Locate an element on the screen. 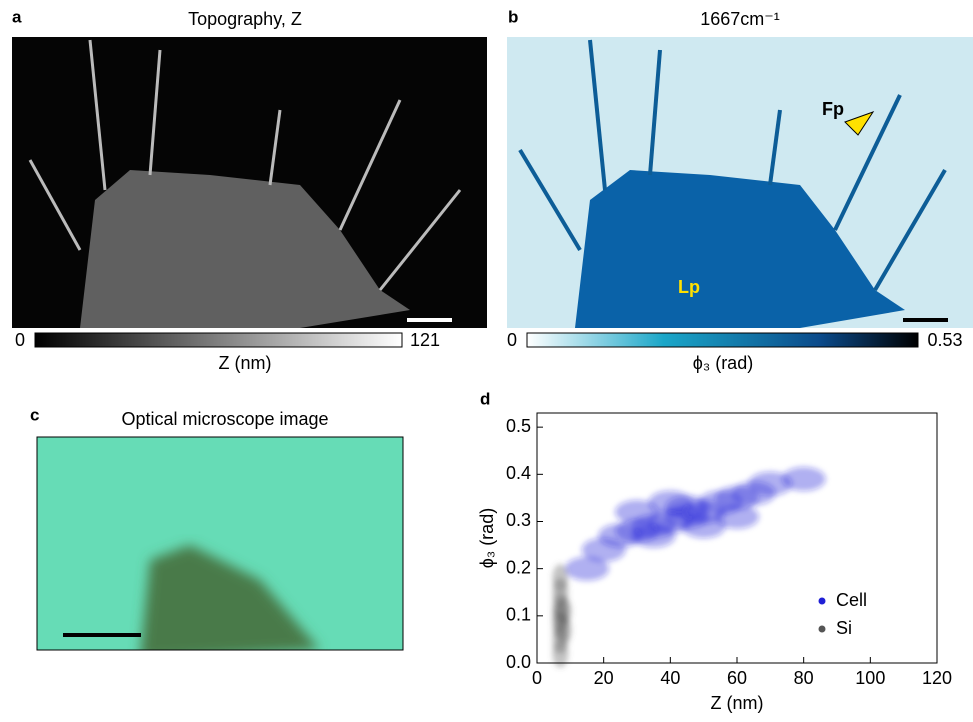 This screenshot has width=973, height=722. panel-title: 1667cm⁻¹ is located at coordinates (740, 19).